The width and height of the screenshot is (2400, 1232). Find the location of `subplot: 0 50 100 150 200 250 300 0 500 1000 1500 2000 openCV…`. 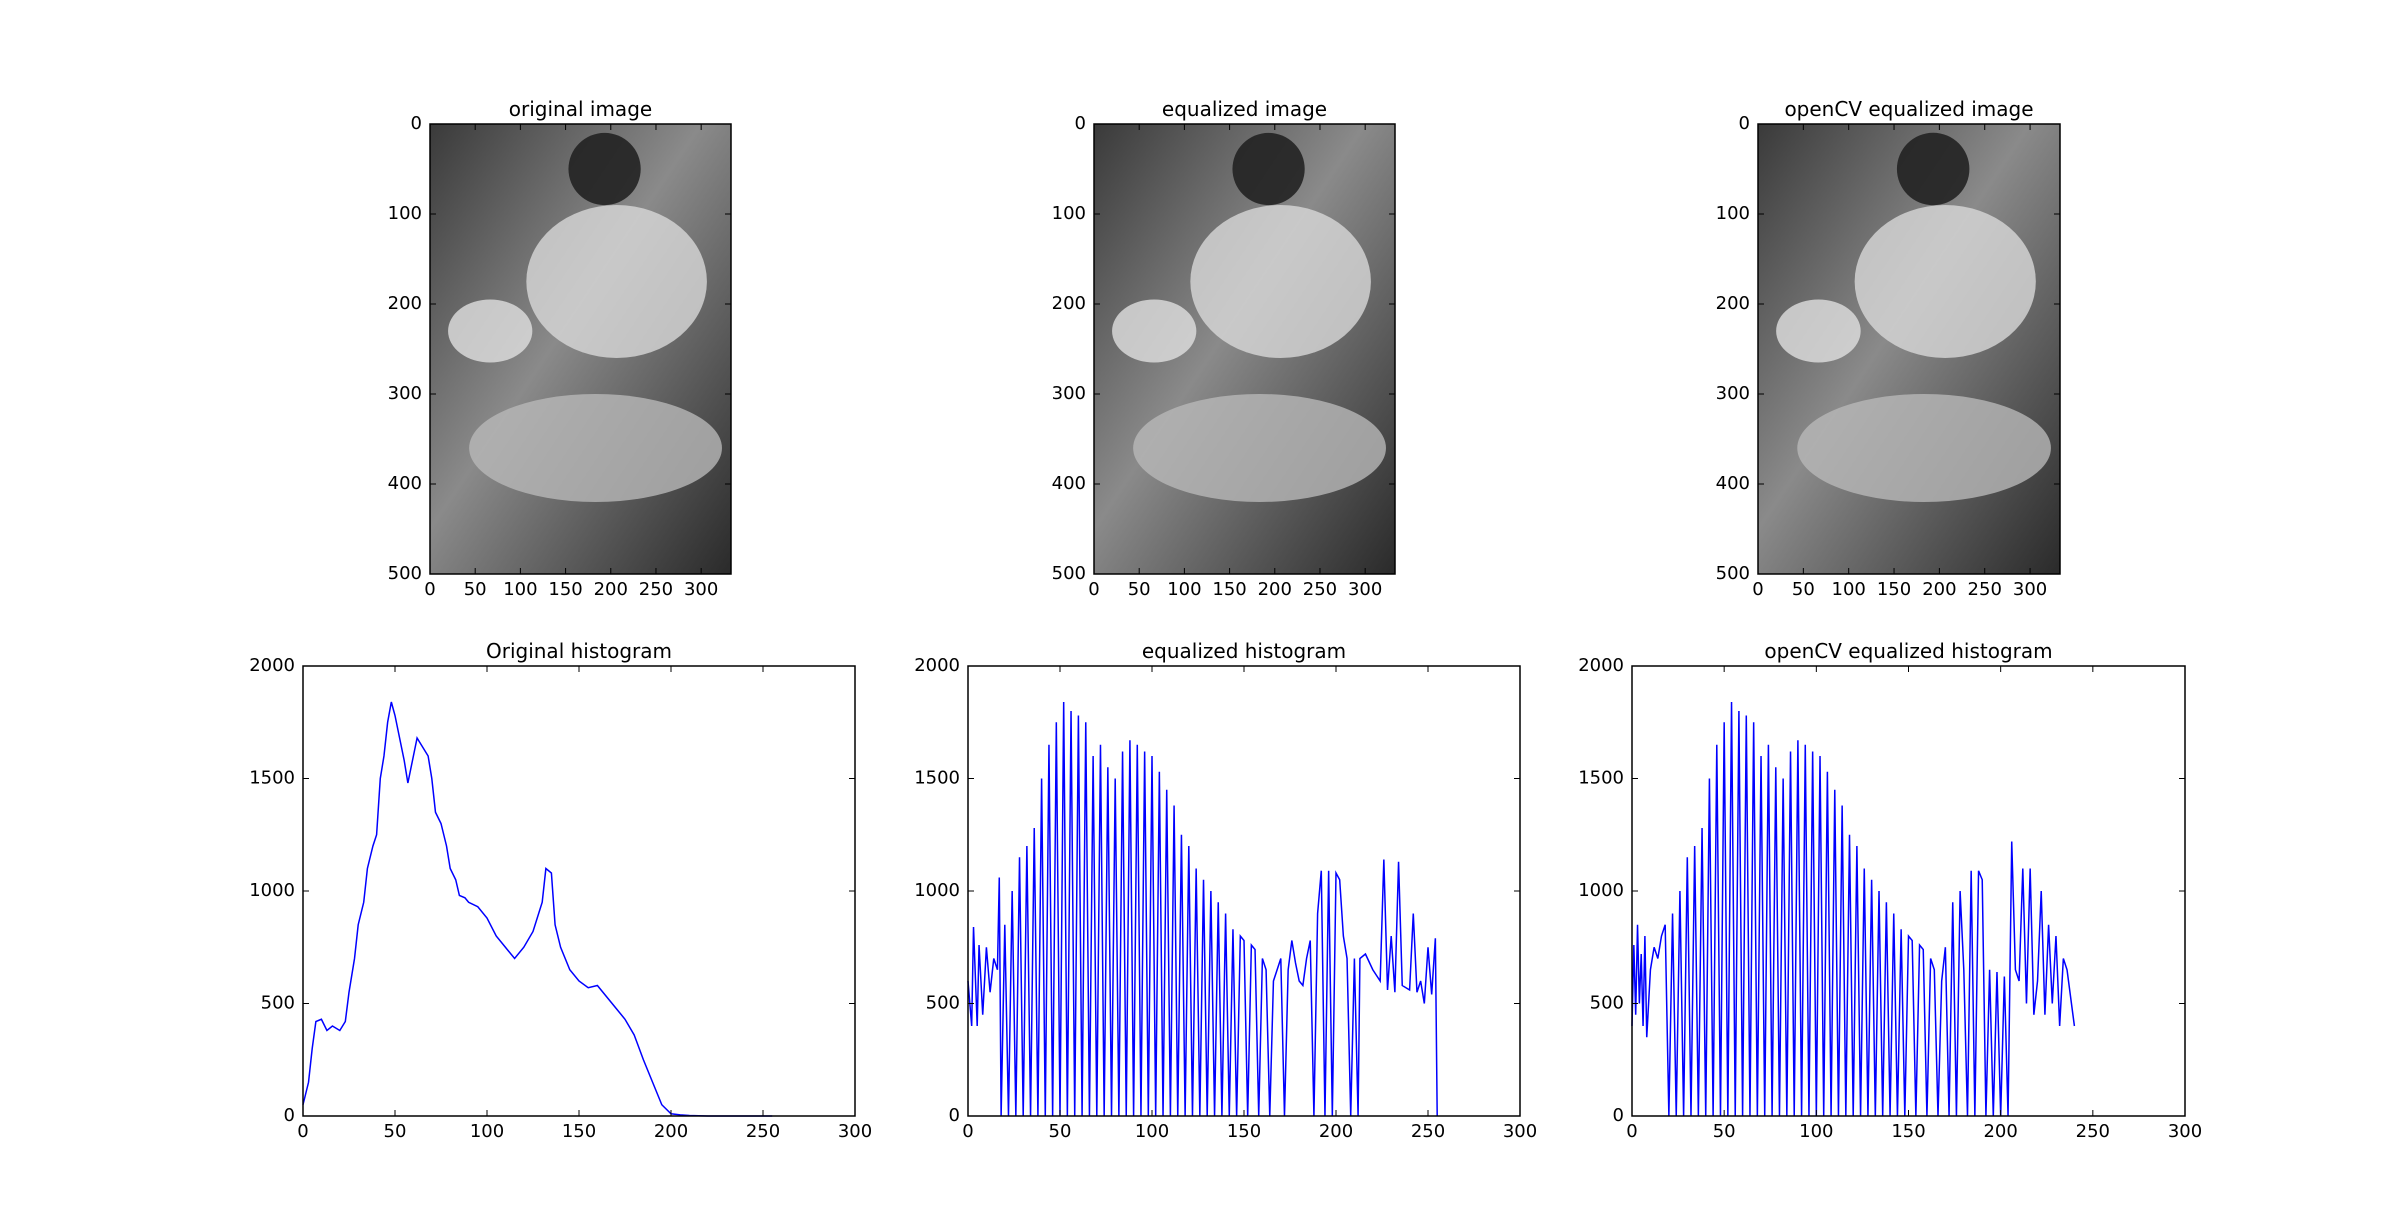

subplot: 0 50 100 150 200 250 300 0 500 1000 1500 2000 openCV… is located at coordinates (1890, 890).